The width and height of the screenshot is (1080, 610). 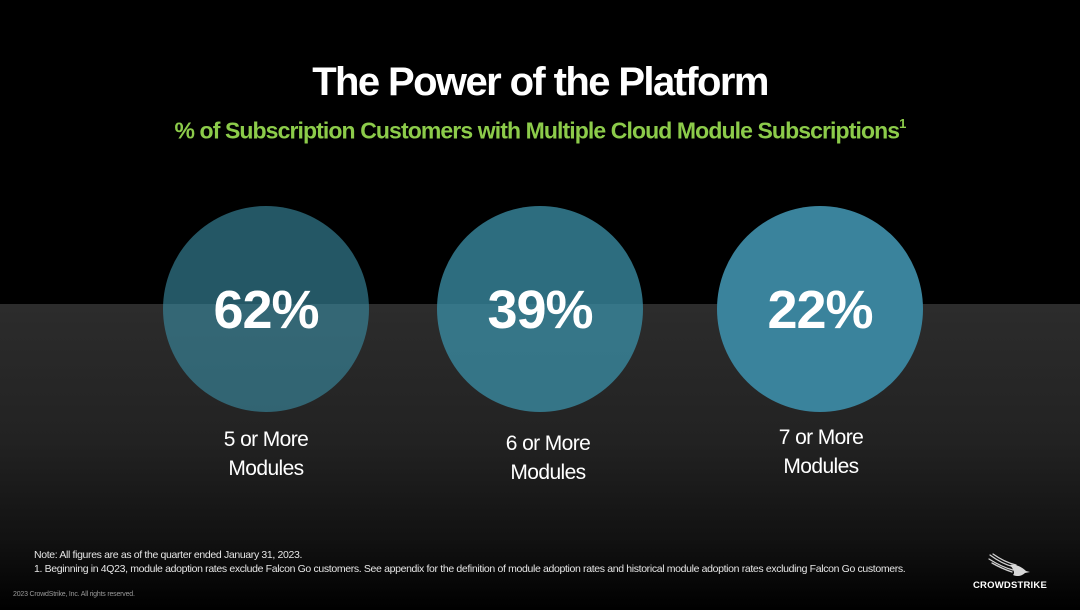 What do you see at coordinates (540, 82) in the screenshot?
I see `slide-title: The Power of the Platform` at bounding box center [540, 82].